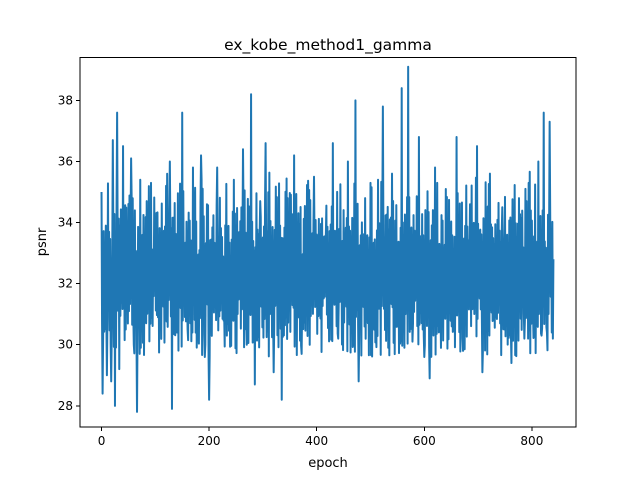 The image size is (640, 480). Describe the element at coordinates (65, 161) in the screenshot. I see `y-tick-label: 36` at that location.